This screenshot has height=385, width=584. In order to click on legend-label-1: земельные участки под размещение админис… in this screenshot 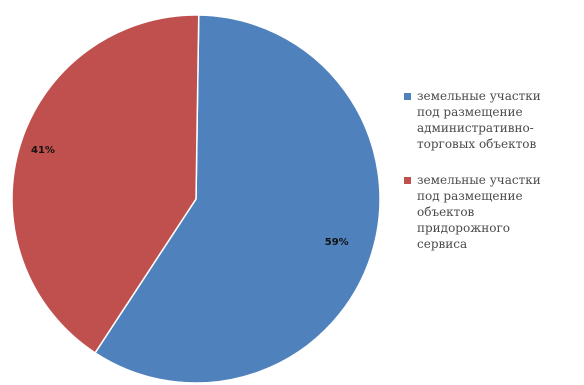, I will do `click(479, 120)`.